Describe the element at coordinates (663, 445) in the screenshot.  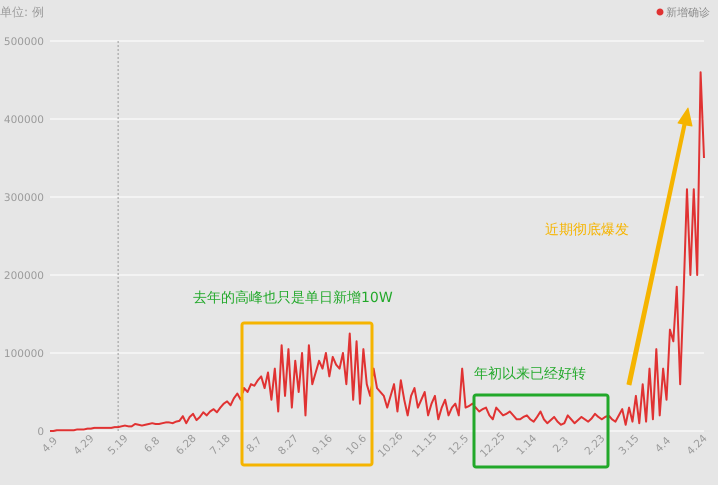
I see `x-tick-label: 4.4` at that location.